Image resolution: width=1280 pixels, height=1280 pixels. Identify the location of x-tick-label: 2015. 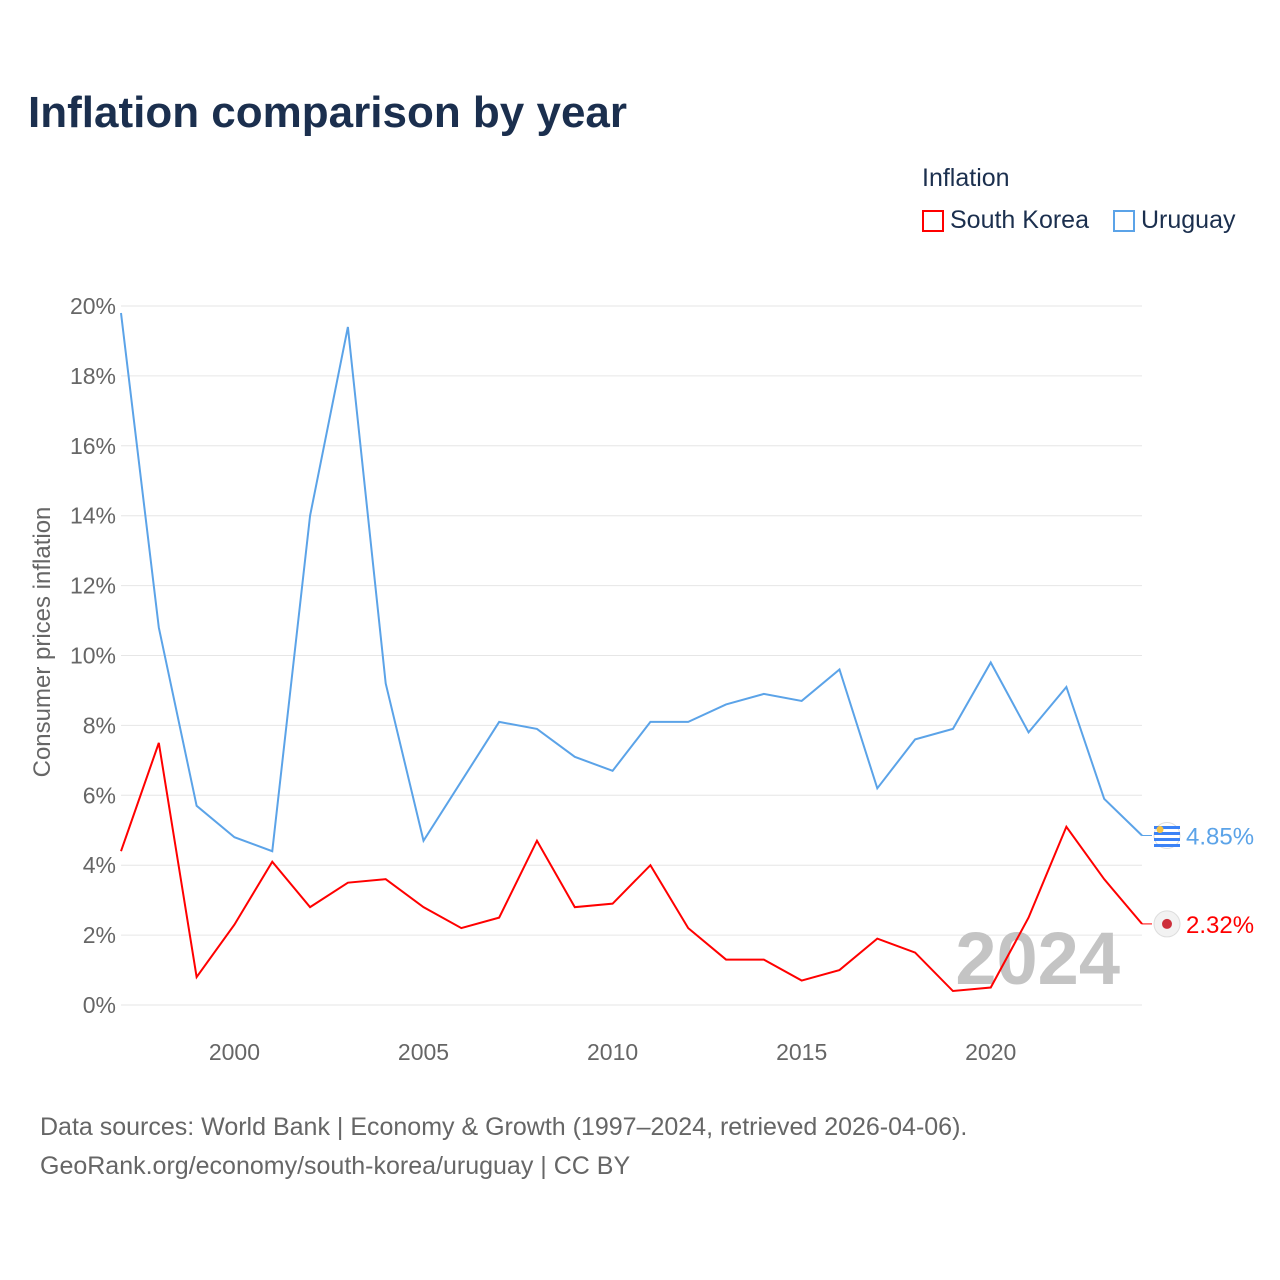
(801, 1052).